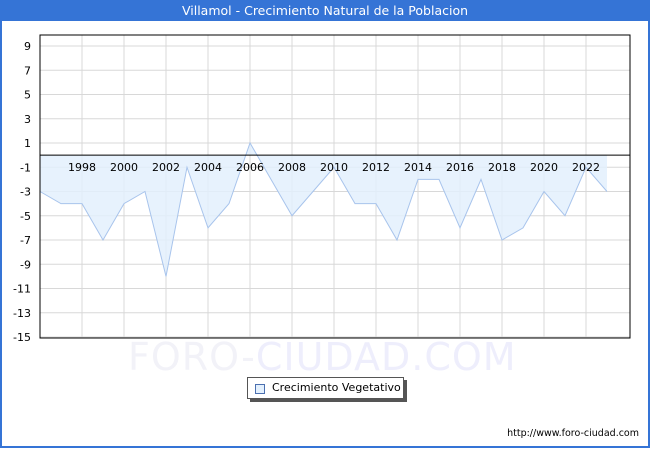 The width and height of the screenshot is (650, 450). I want to click on y-tick-label: -9, so click(25, 264).